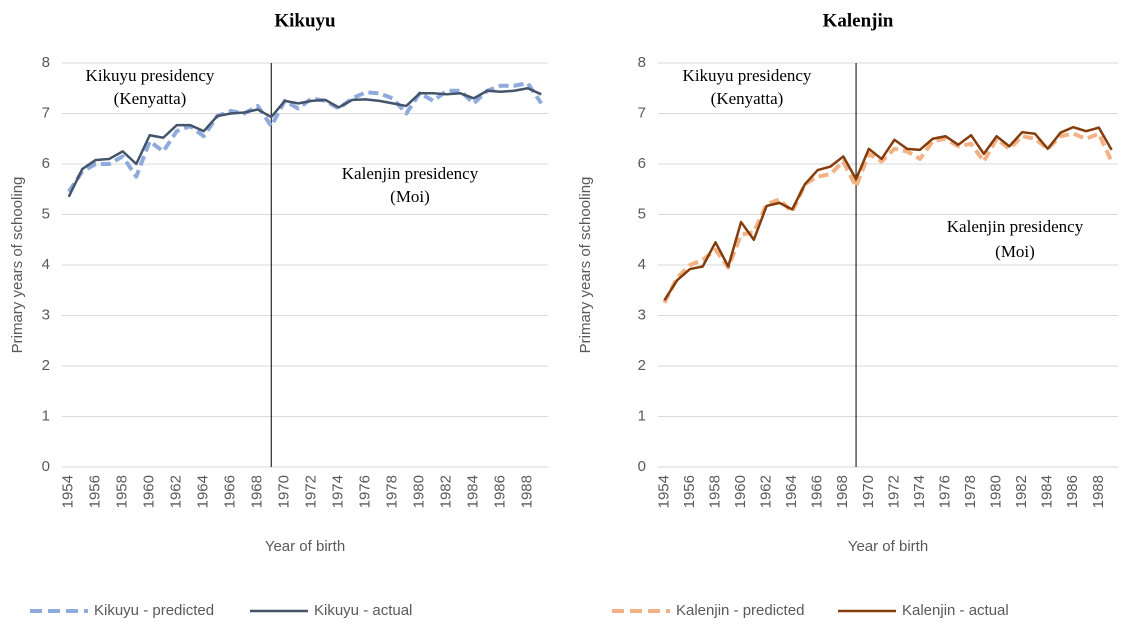 The width and height of the screenshot is (1136, 628). I want to click on chart-title: Kalenjin, so click(858, 20).